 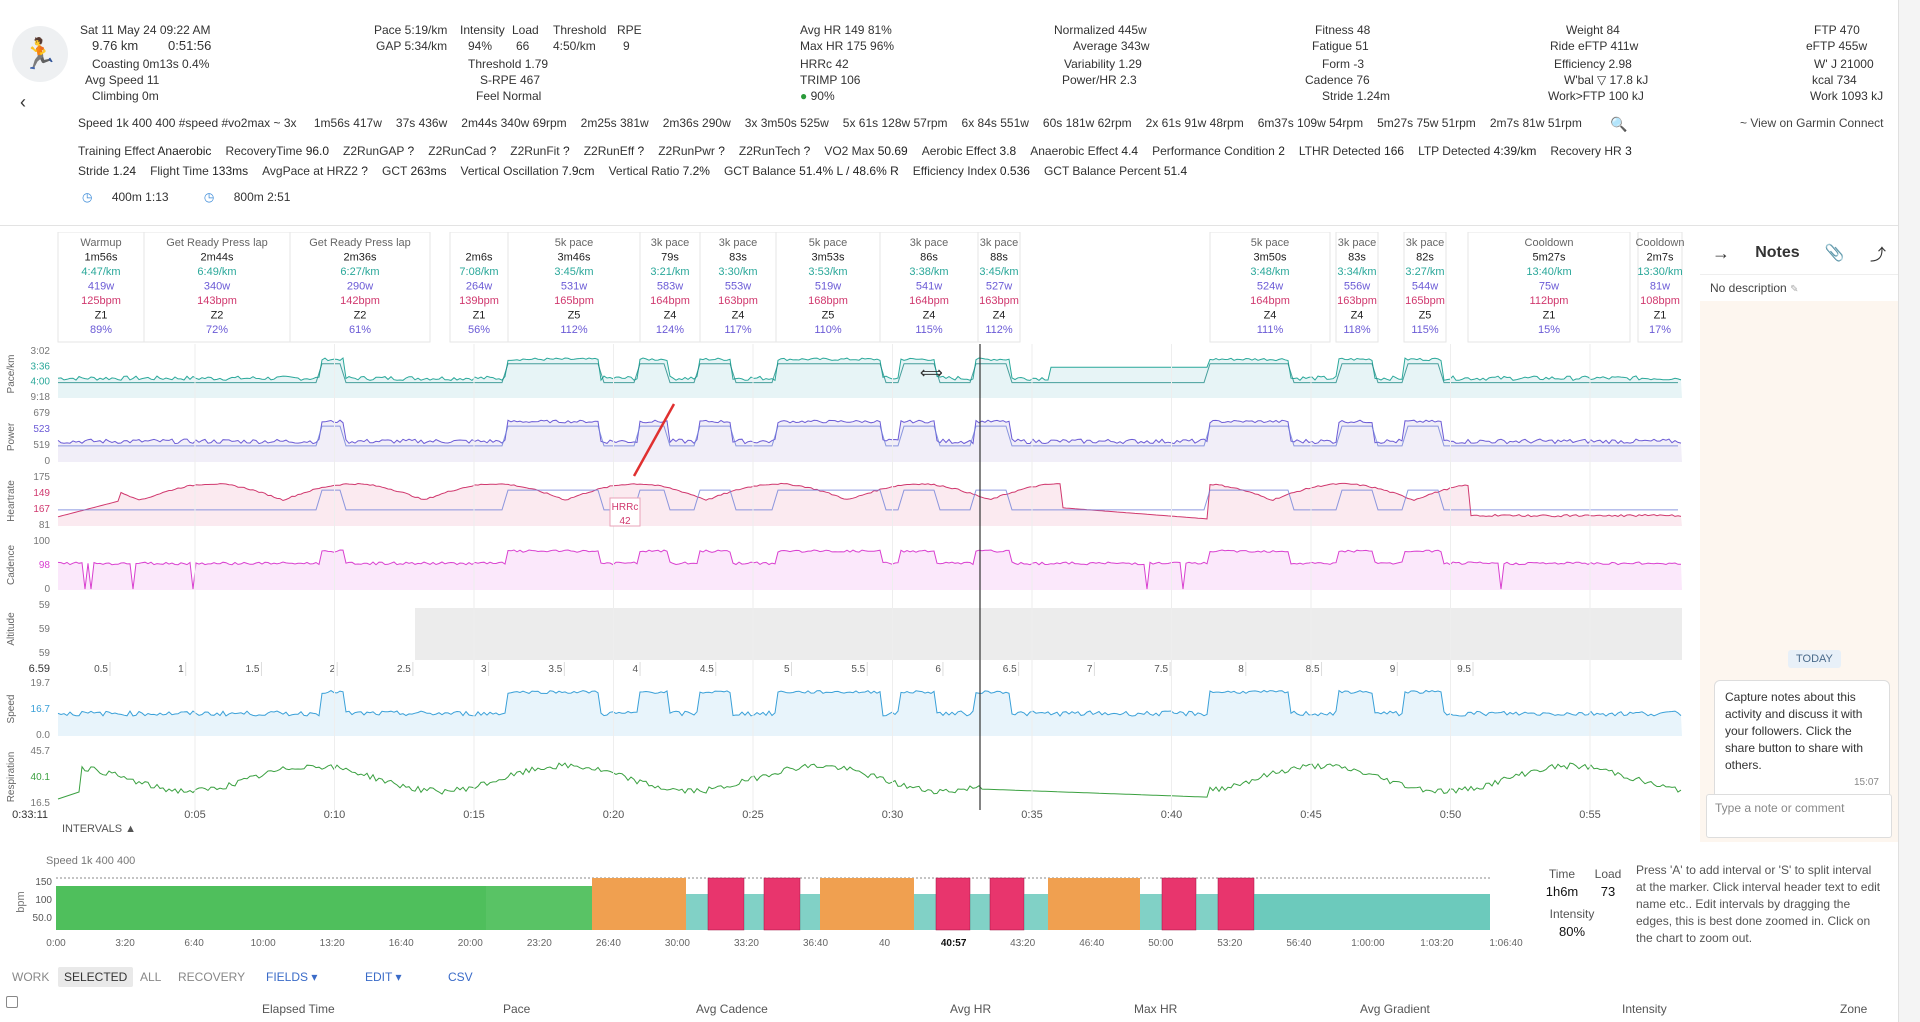 What do you see at coordinates (635, 669) in the screenshot?
I see `distance-tick: 4` at bounding box center [635, 669].